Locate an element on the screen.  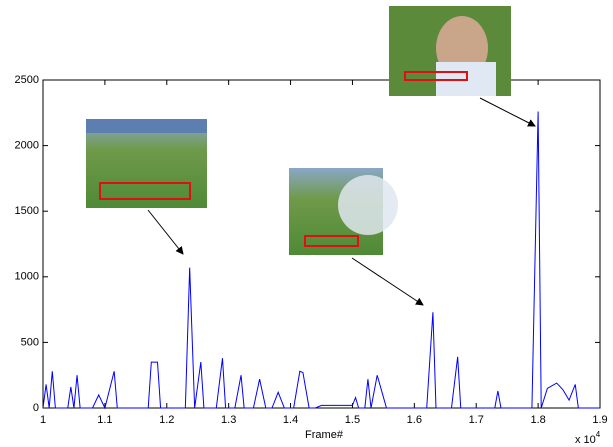
x-tick-label: 1.9 is located at coordinates (599, 420).